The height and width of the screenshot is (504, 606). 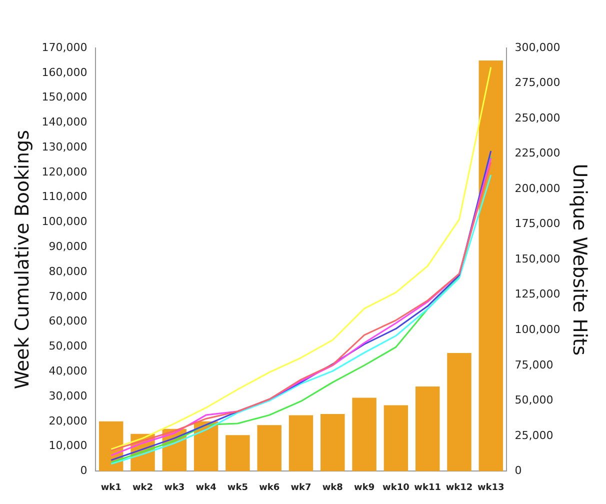 I want to click on y-tick-label: 30,000, so click(x=68, y=395).